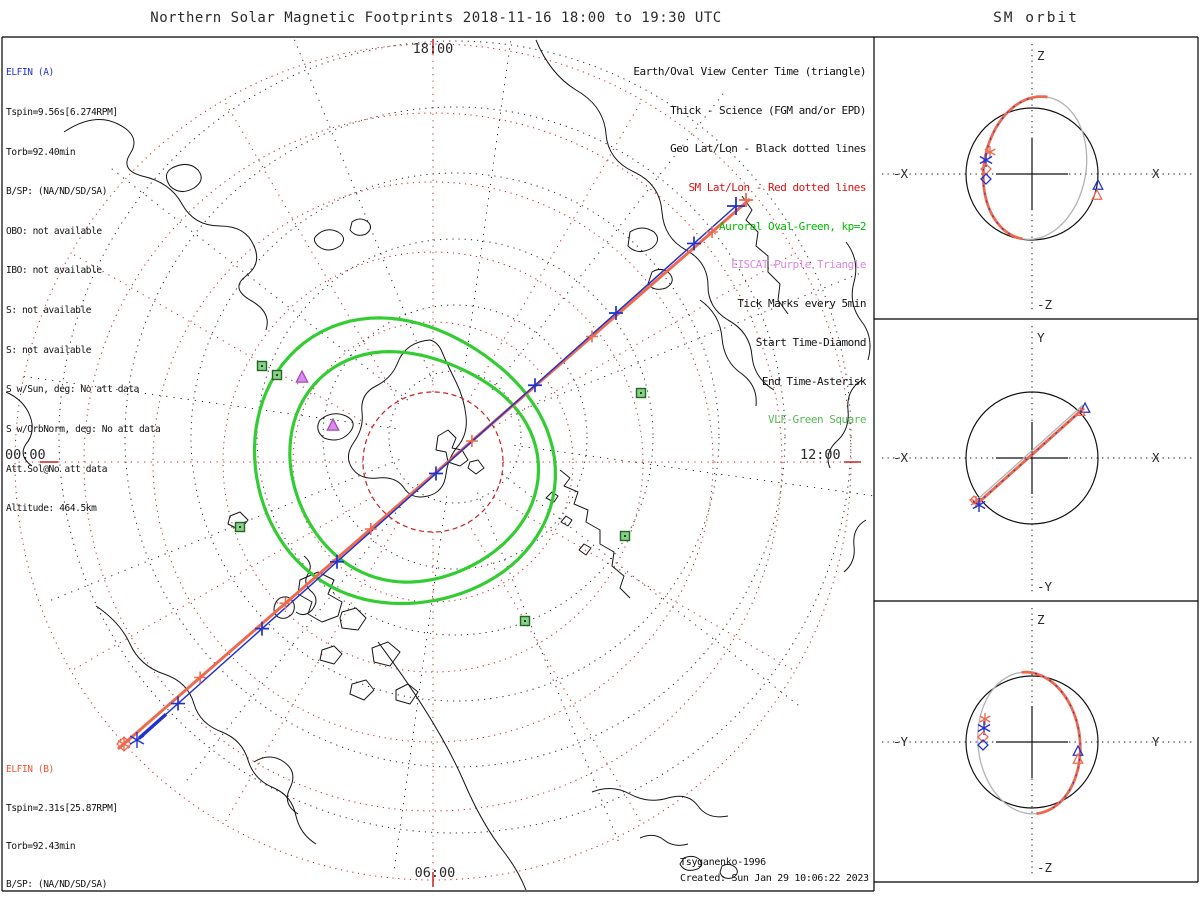 This screenshot has height=900, width=1200. Describe the element at coordinates (83, 429) in the screenshot. I see `info-line: S w/OrbNorm, deg: No att data` at that location.